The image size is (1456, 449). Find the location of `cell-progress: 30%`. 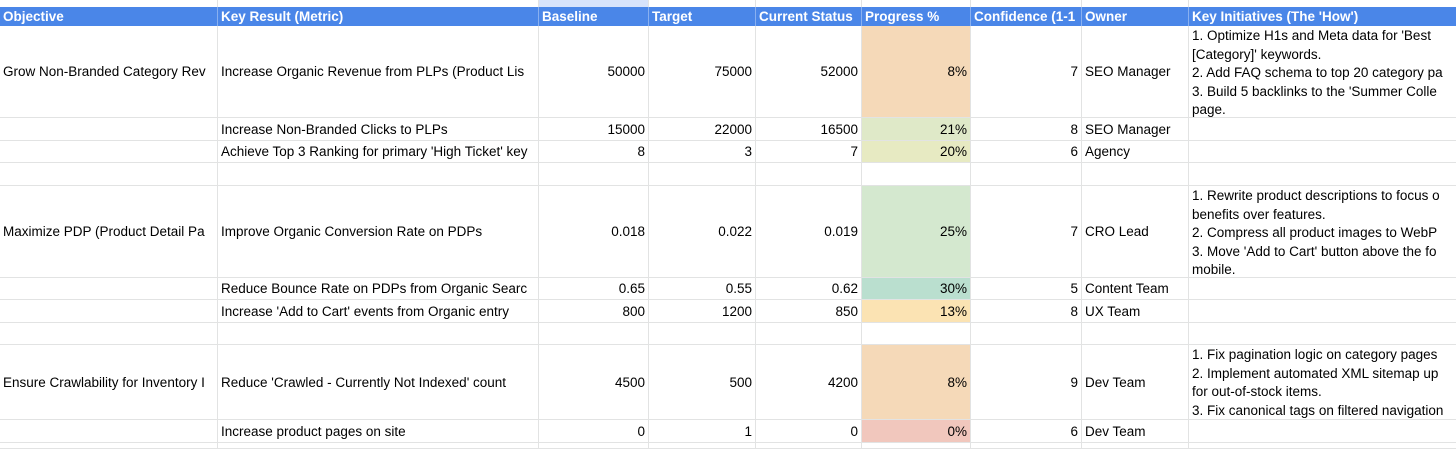

cell-progress: 30% is located at coordinates (916, 289).